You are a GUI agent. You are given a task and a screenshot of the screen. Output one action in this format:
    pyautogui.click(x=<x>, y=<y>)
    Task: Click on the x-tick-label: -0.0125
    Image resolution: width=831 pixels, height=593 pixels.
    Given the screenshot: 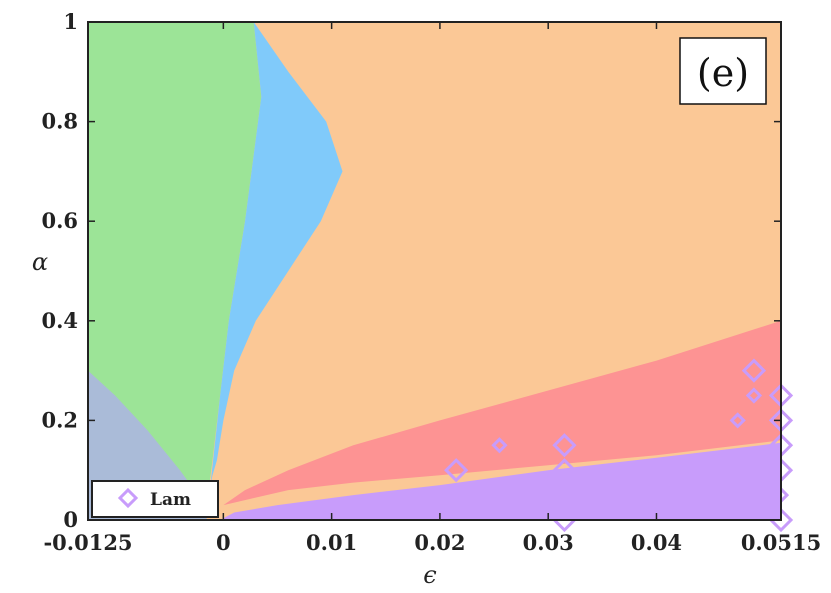 What is the action you would take?
    pyautogui.click(x=87, y=542)
    